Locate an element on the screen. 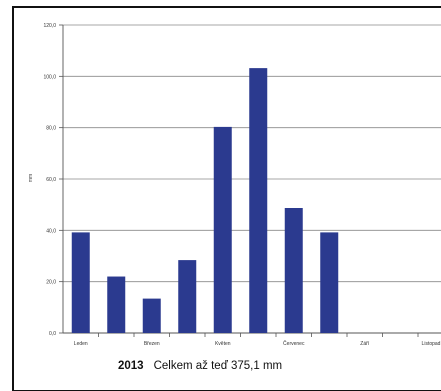 Image resolution: width=441 pixels, height=391 pixels. y-tick-label: 80,0 is located at coordinates (51, 129).